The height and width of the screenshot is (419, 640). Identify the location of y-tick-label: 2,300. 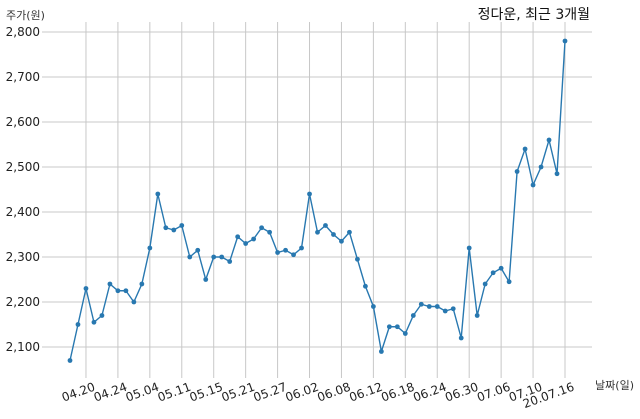
(23, 257).